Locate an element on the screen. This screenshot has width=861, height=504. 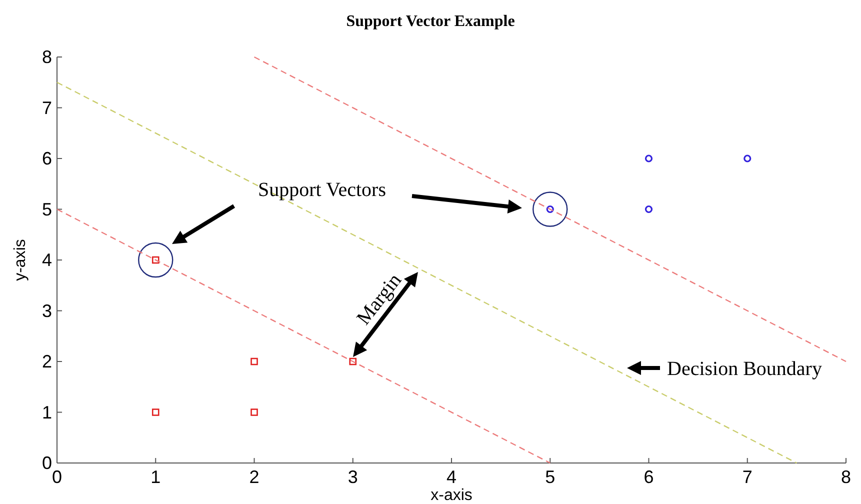
y-tick-label: 1 is located at coordinates (47, 412).